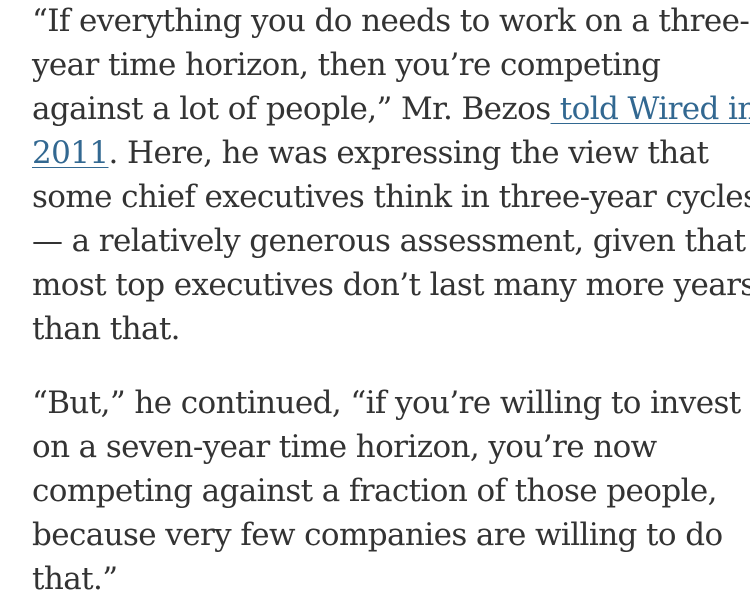 The width and height of the screenshot is (750, 601). I want to click on paragraph-line: that.”, so click(75, 579).